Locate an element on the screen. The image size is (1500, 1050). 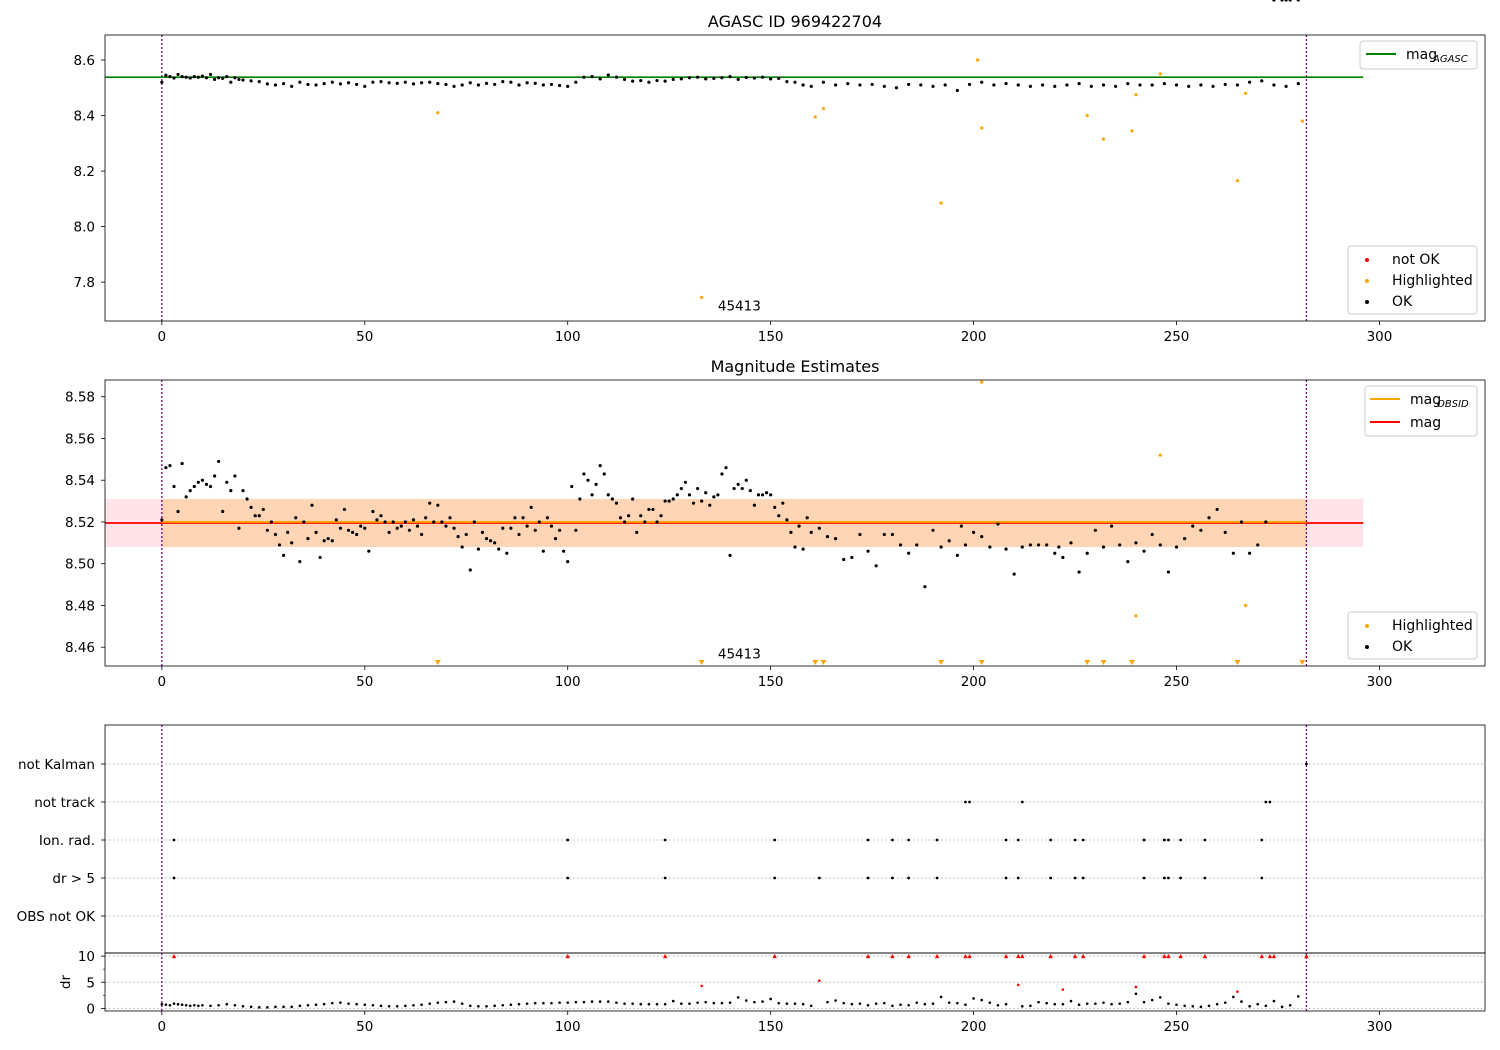
x-tick-label-3: 0 is located at coordinates (162, 1027).